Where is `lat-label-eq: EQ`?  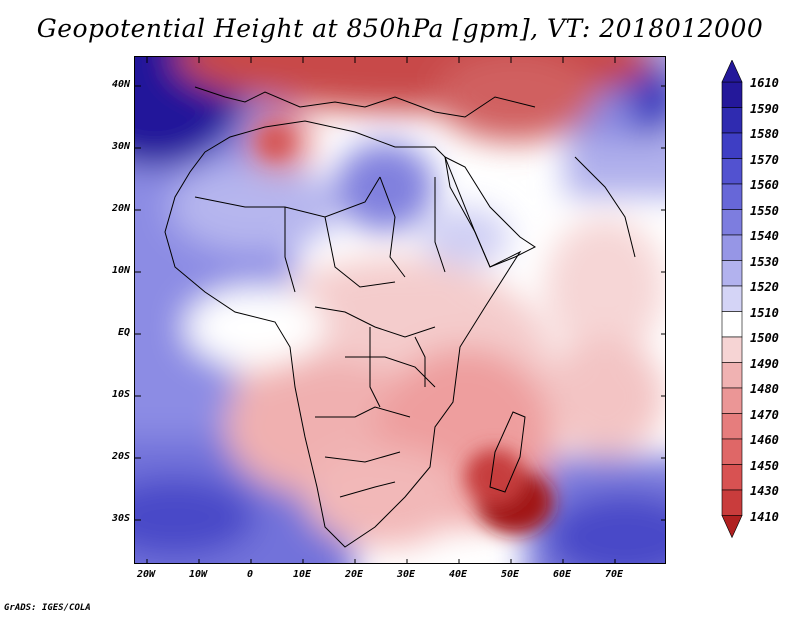 lat-label-eq: EQ is located at coordinates (123, 332).